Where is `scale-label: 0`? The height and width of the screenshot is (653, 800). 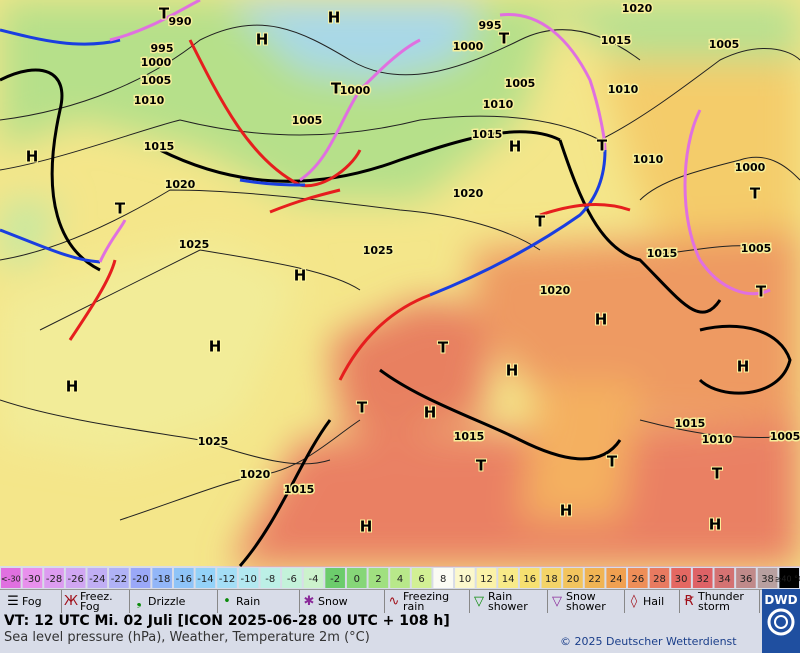
scale-label: 0 is located at coordinates (357, 579).